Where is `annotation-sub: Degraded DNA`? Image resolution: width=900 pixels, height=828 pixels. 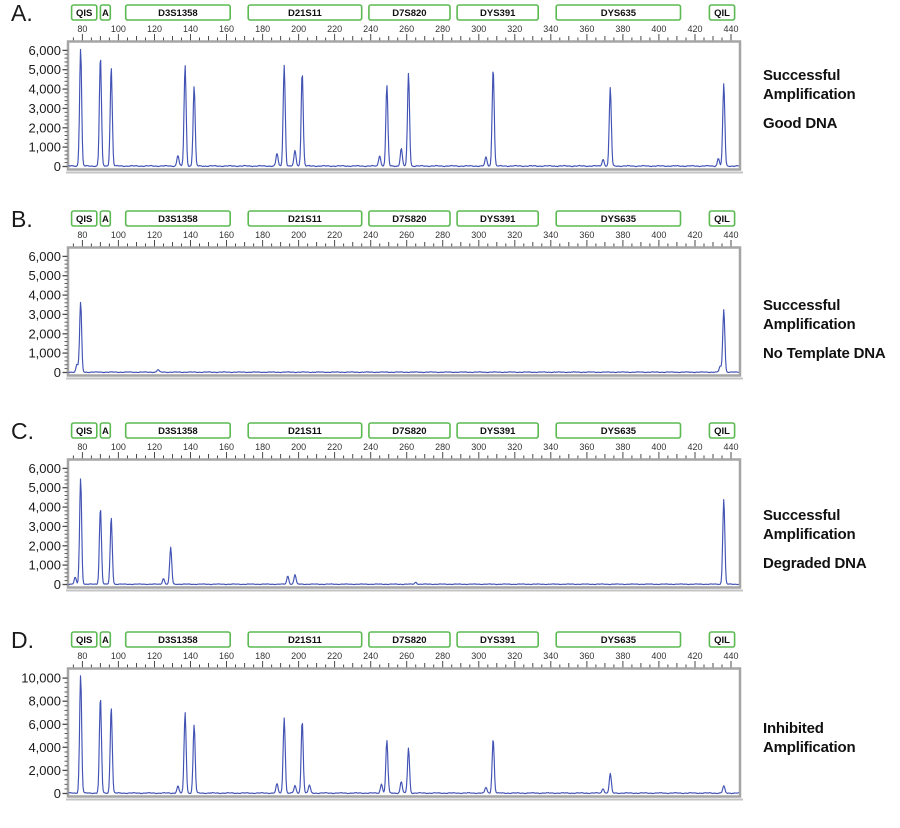 annotation-sub: Degraded DNA is located at coordinates (815, 563).